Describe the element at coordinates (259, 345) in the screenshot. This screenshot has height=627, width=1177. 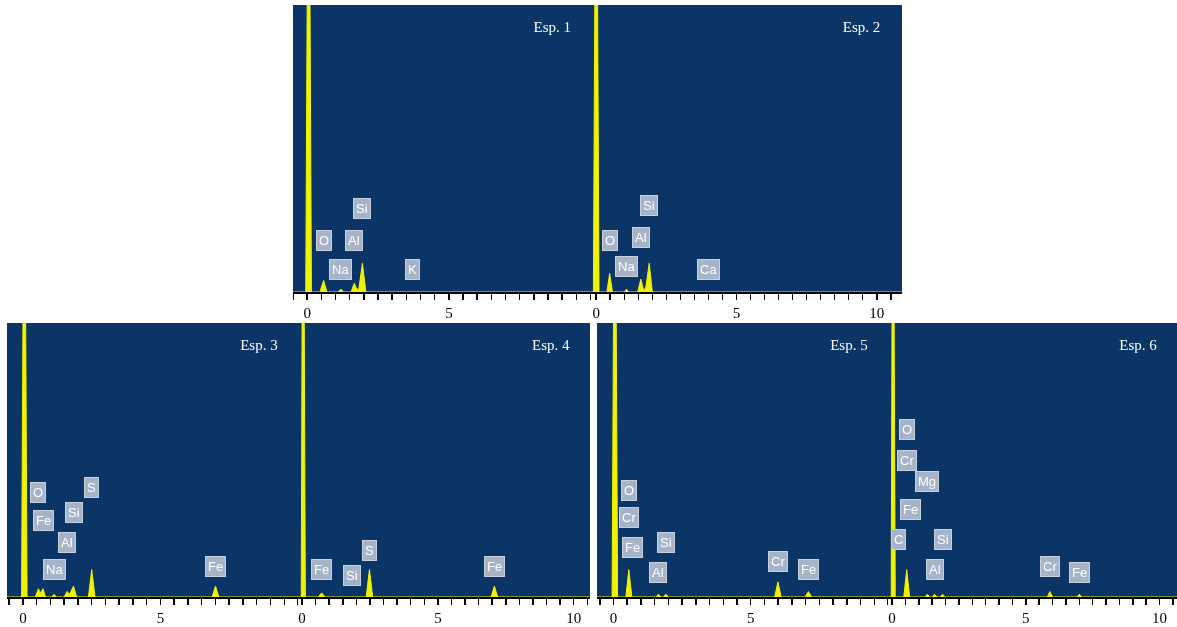
I see `text: Esp. 3` at that location.